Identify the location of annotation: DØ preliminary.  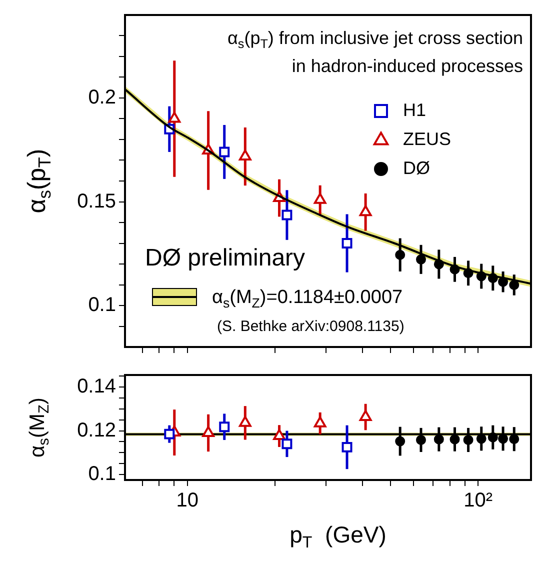
(225, 258).